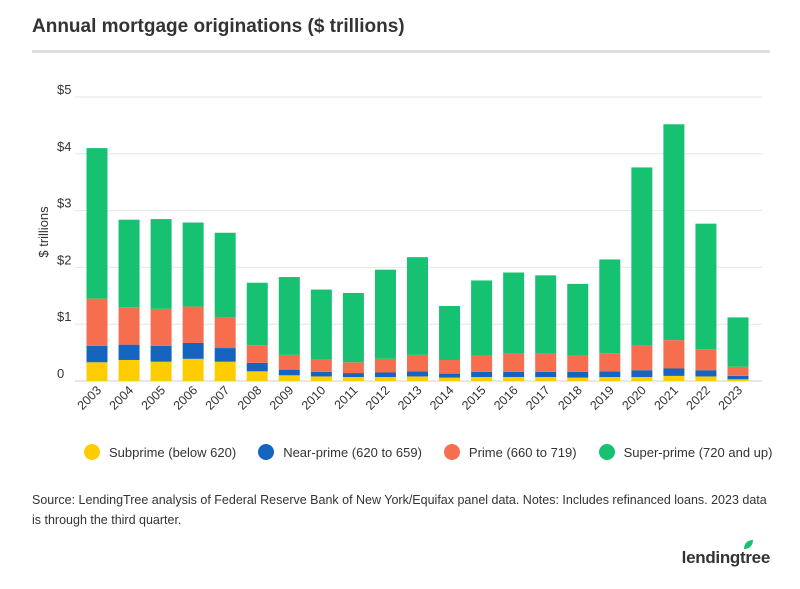 The height and width of the screenshot is (589, 800). What do you see at coordinates (474, 398) in the screenshot?
I see `x-tick-label: 2015` at bounding box center [474, 398].